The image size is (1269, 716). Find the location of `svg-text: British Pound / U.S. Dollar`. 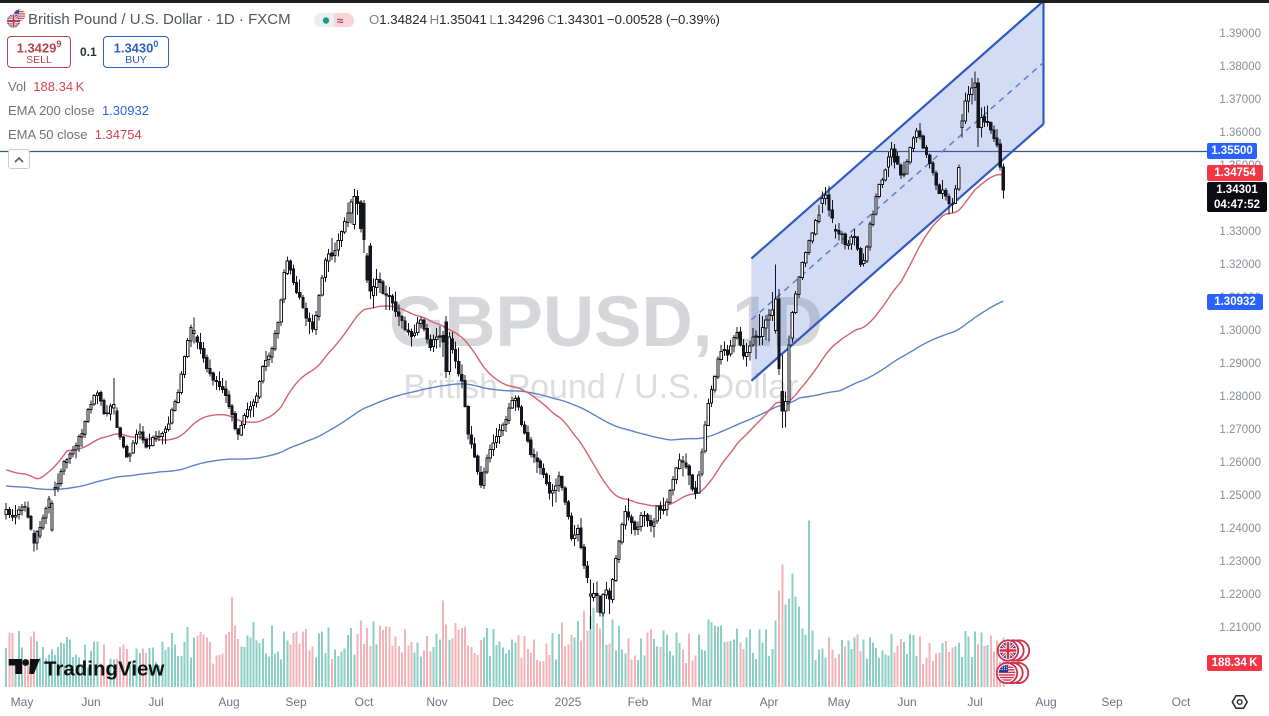

svg-text: British Pound / U.S. Dollar is located at coordinates (601, 387).